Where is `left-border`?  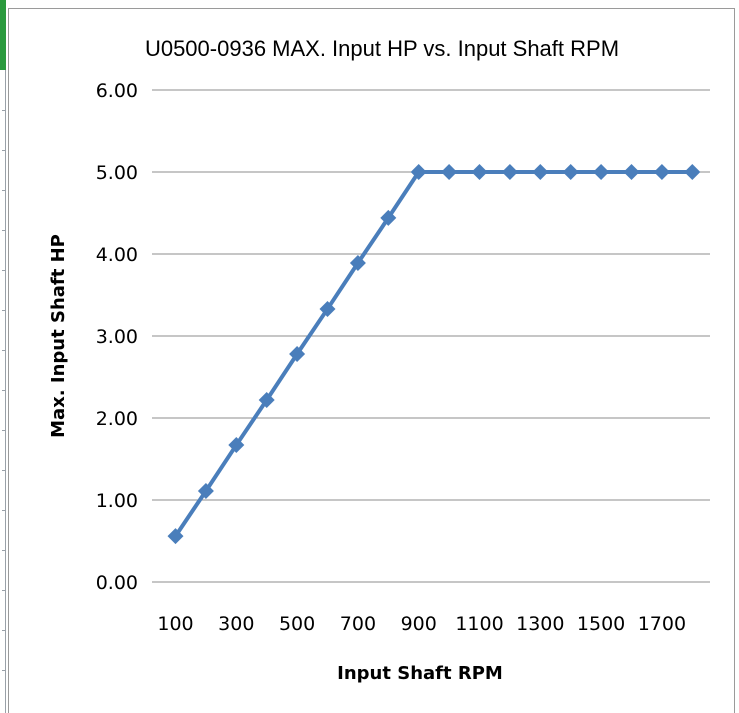 left-border is located at coordinates (5, 356).